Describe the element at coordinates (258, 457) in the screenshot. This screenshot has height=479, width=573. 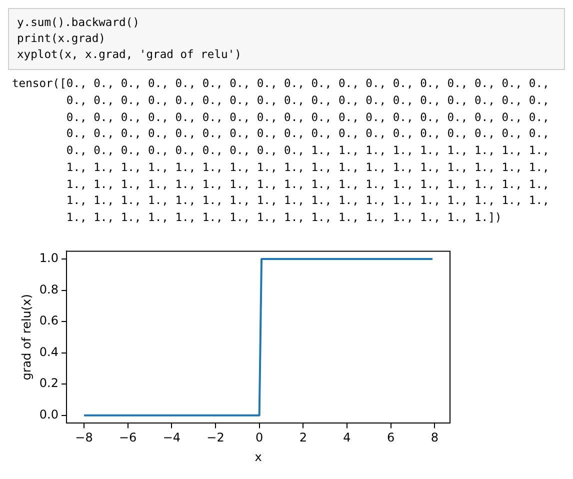
I see `x-axis-title: x` at that location.